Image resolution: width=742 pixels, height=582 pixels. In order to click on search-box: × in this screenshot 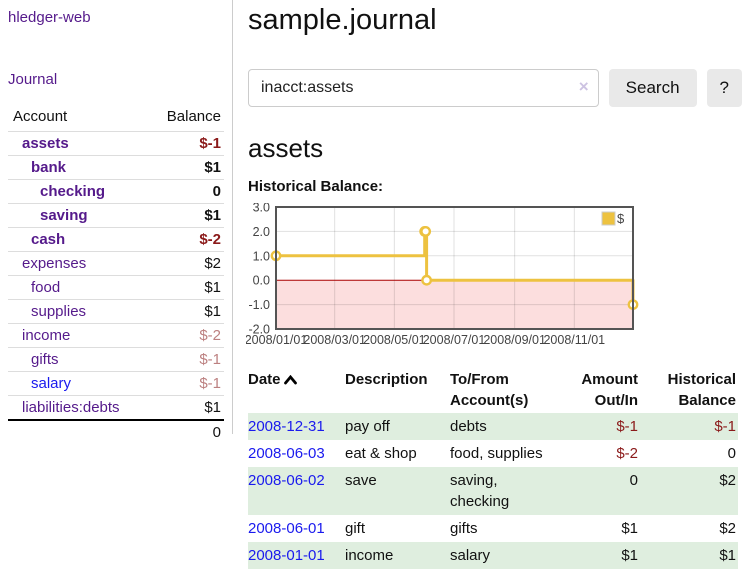, I will do `click(423, 87)`.